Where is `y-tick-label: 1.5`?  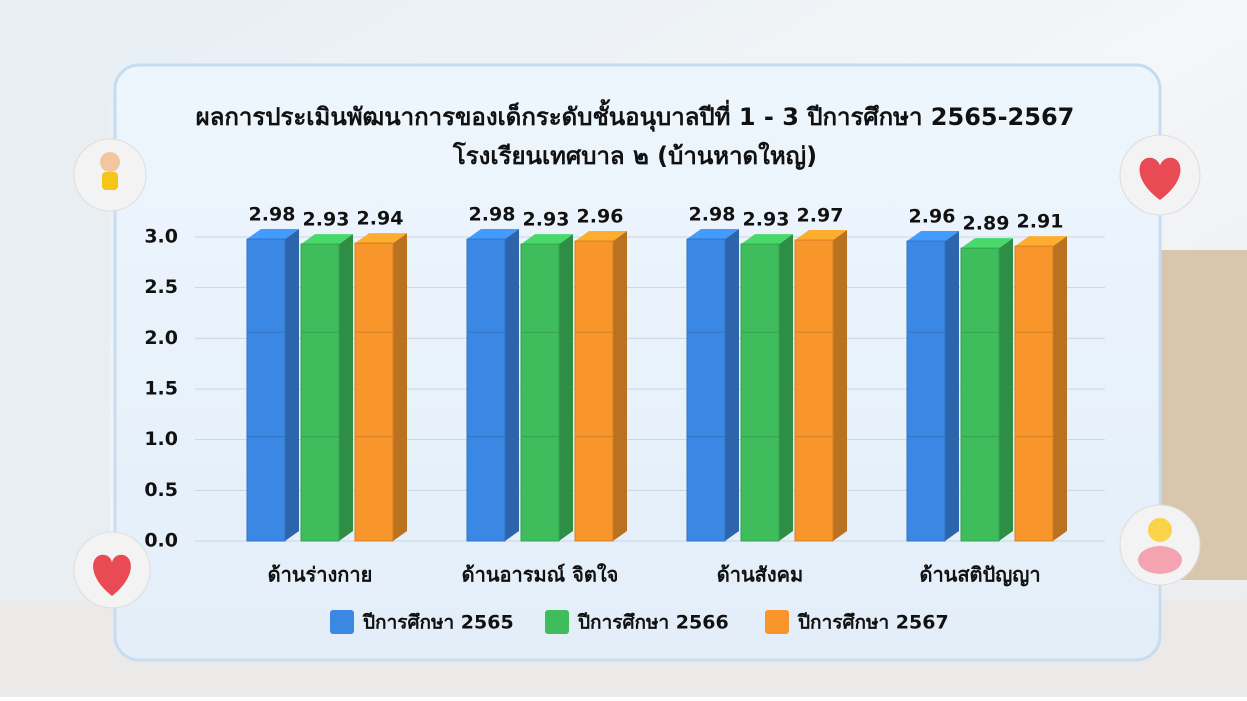
y-tick-label: 1.5 is located at coordinates (161, 389).